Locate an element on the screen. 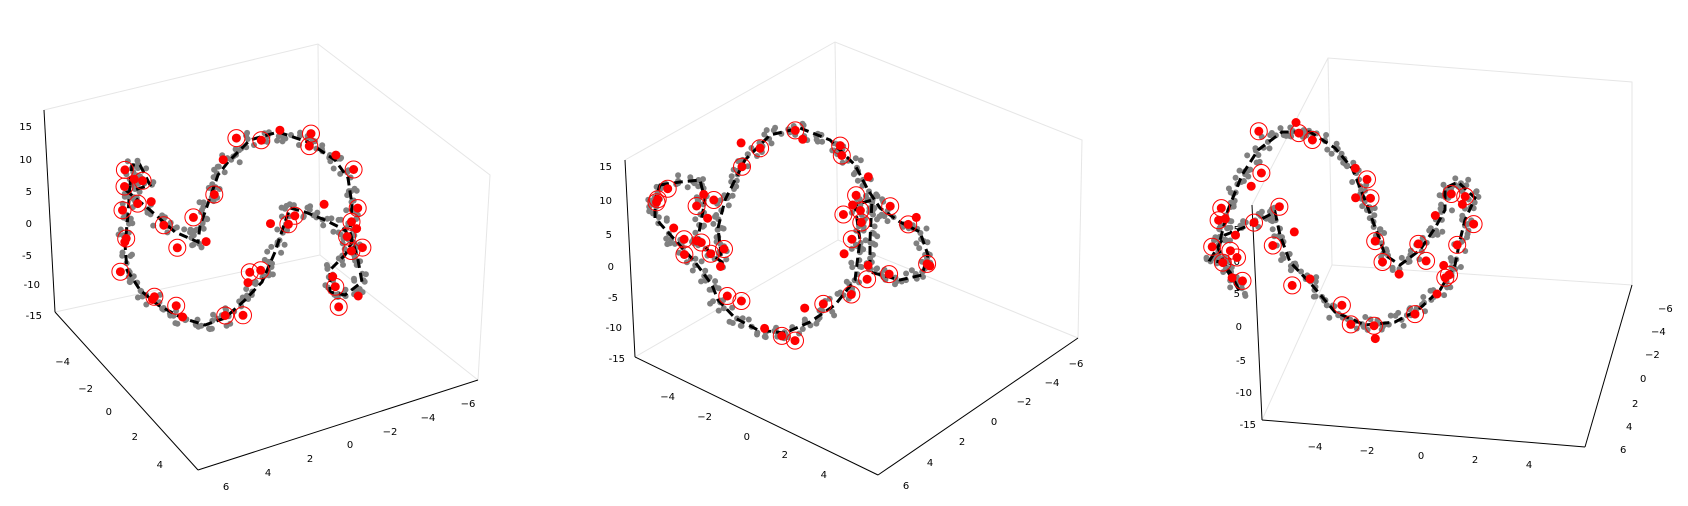 The height and width of the screenshot is (506, 1688). z-tick-label: 10 is located at coordinates (1233, 262).